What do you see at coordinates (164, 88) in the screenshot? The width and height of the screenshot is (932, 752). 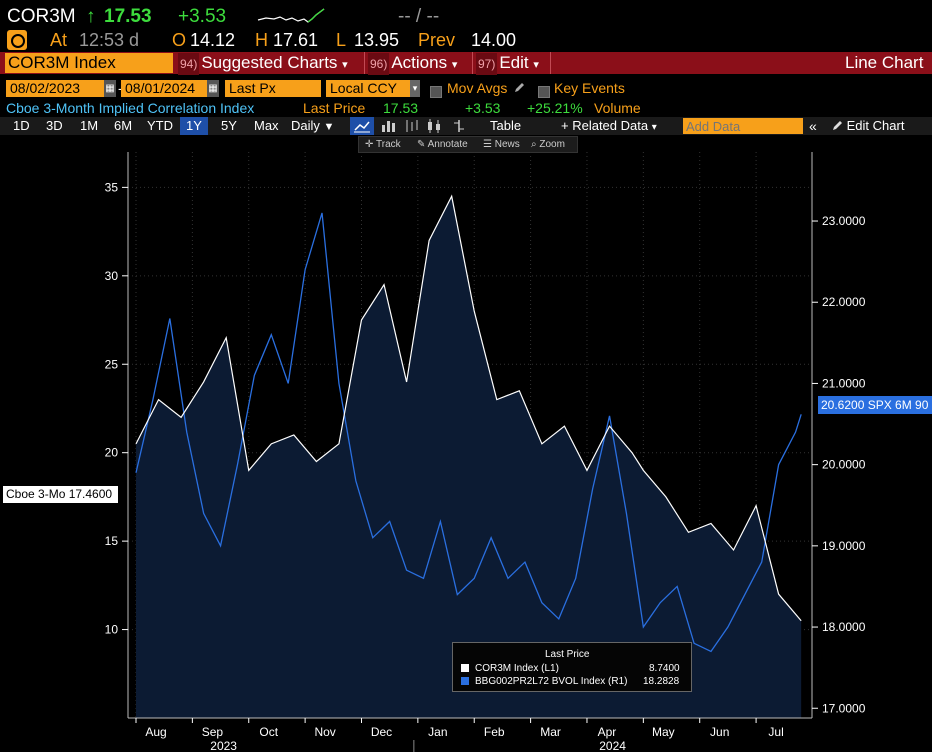 I see `end-date-input: 08/01/2024` at bounding box center [164, 88].